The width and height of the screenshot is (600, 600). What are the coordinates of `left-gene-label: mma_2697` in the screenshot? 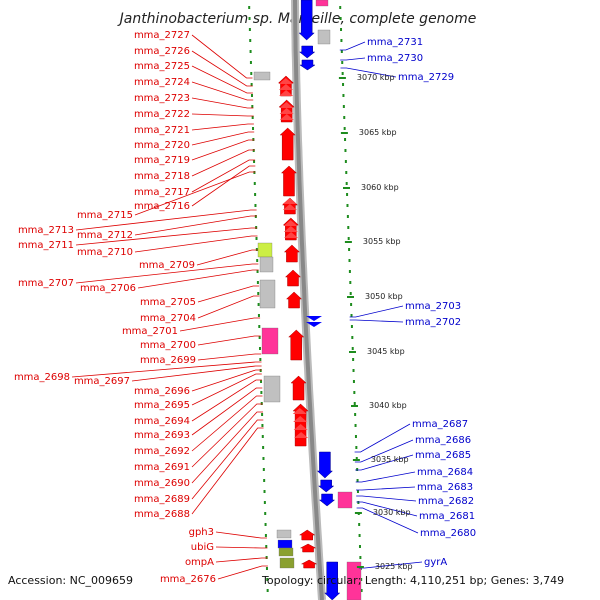 It's located at (102, 381).